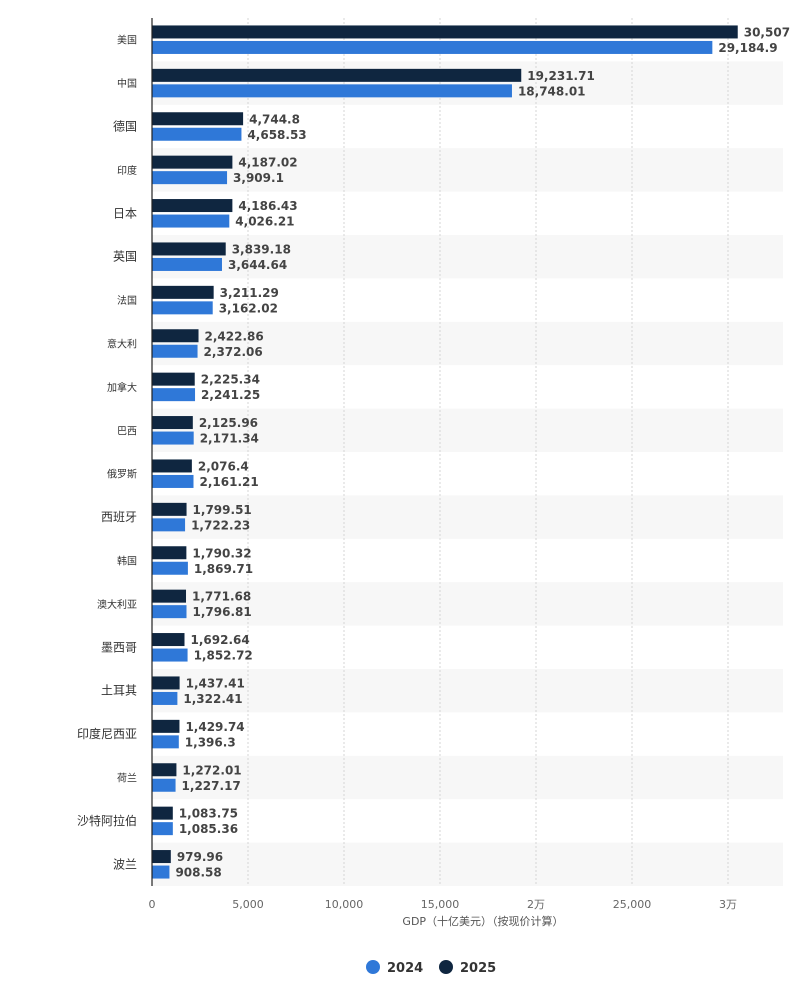 The width and height of the screenshot is (808, 1000). I want to click on data-label-2024: 1,085.36, so click(208, 829).